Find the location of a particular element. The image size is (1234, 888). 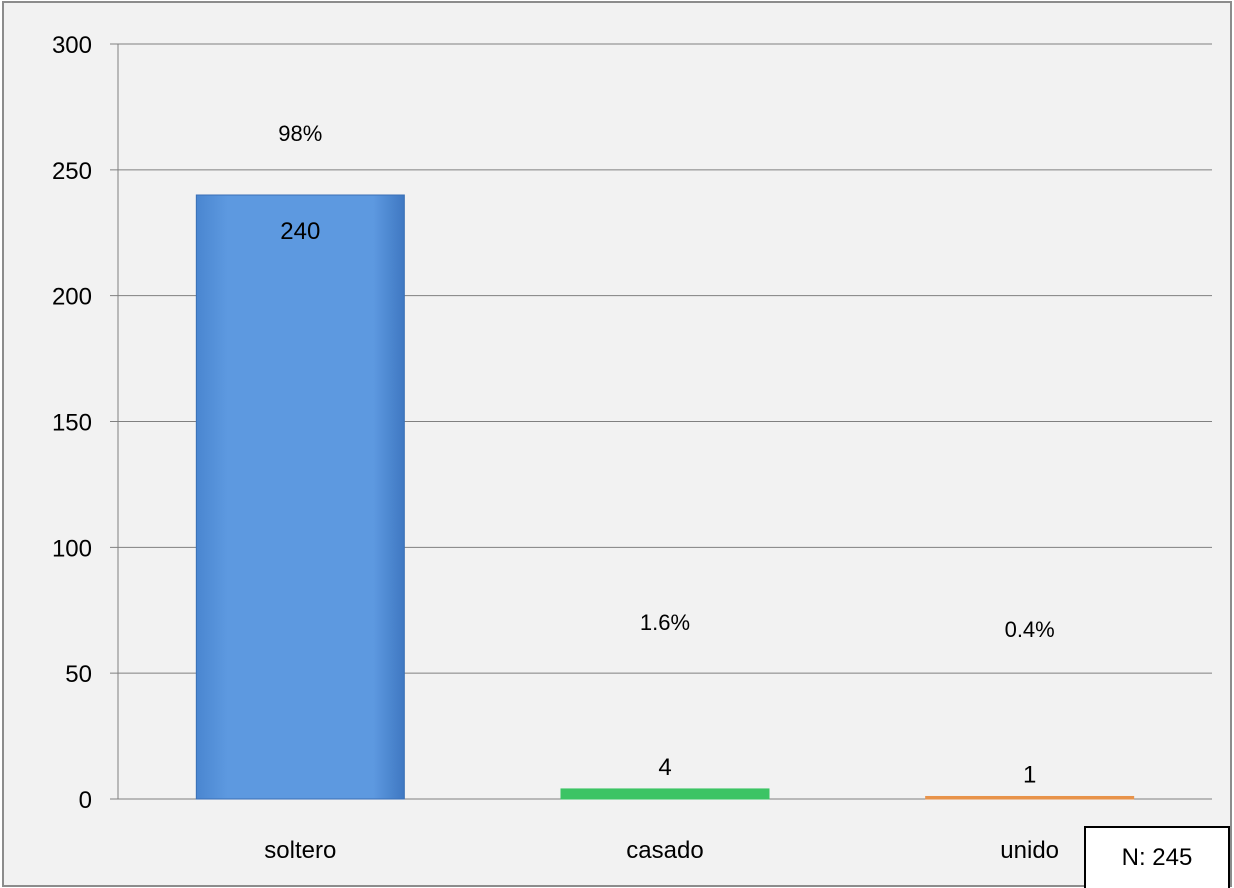

x-axis-categories: soltero casado unido is located at coordinates (661, 850).